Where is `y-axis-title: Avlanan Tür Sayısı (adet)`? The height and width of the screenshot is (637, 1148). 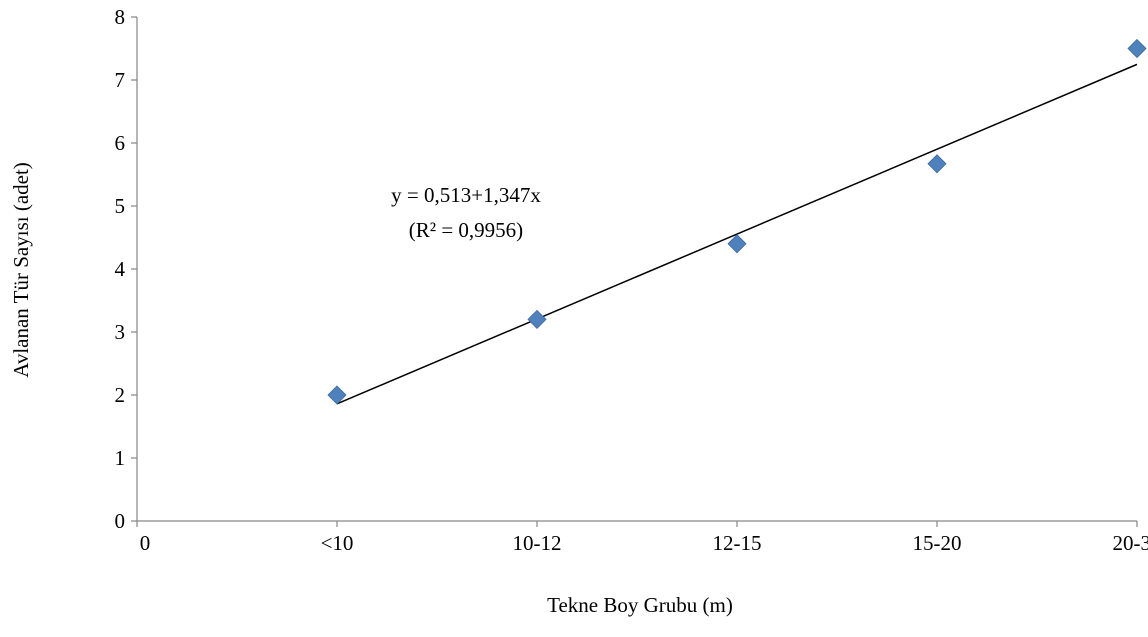 y-axis-title: Avlanan Tür Sayısı (adet) is located at coordinates (21, 270).